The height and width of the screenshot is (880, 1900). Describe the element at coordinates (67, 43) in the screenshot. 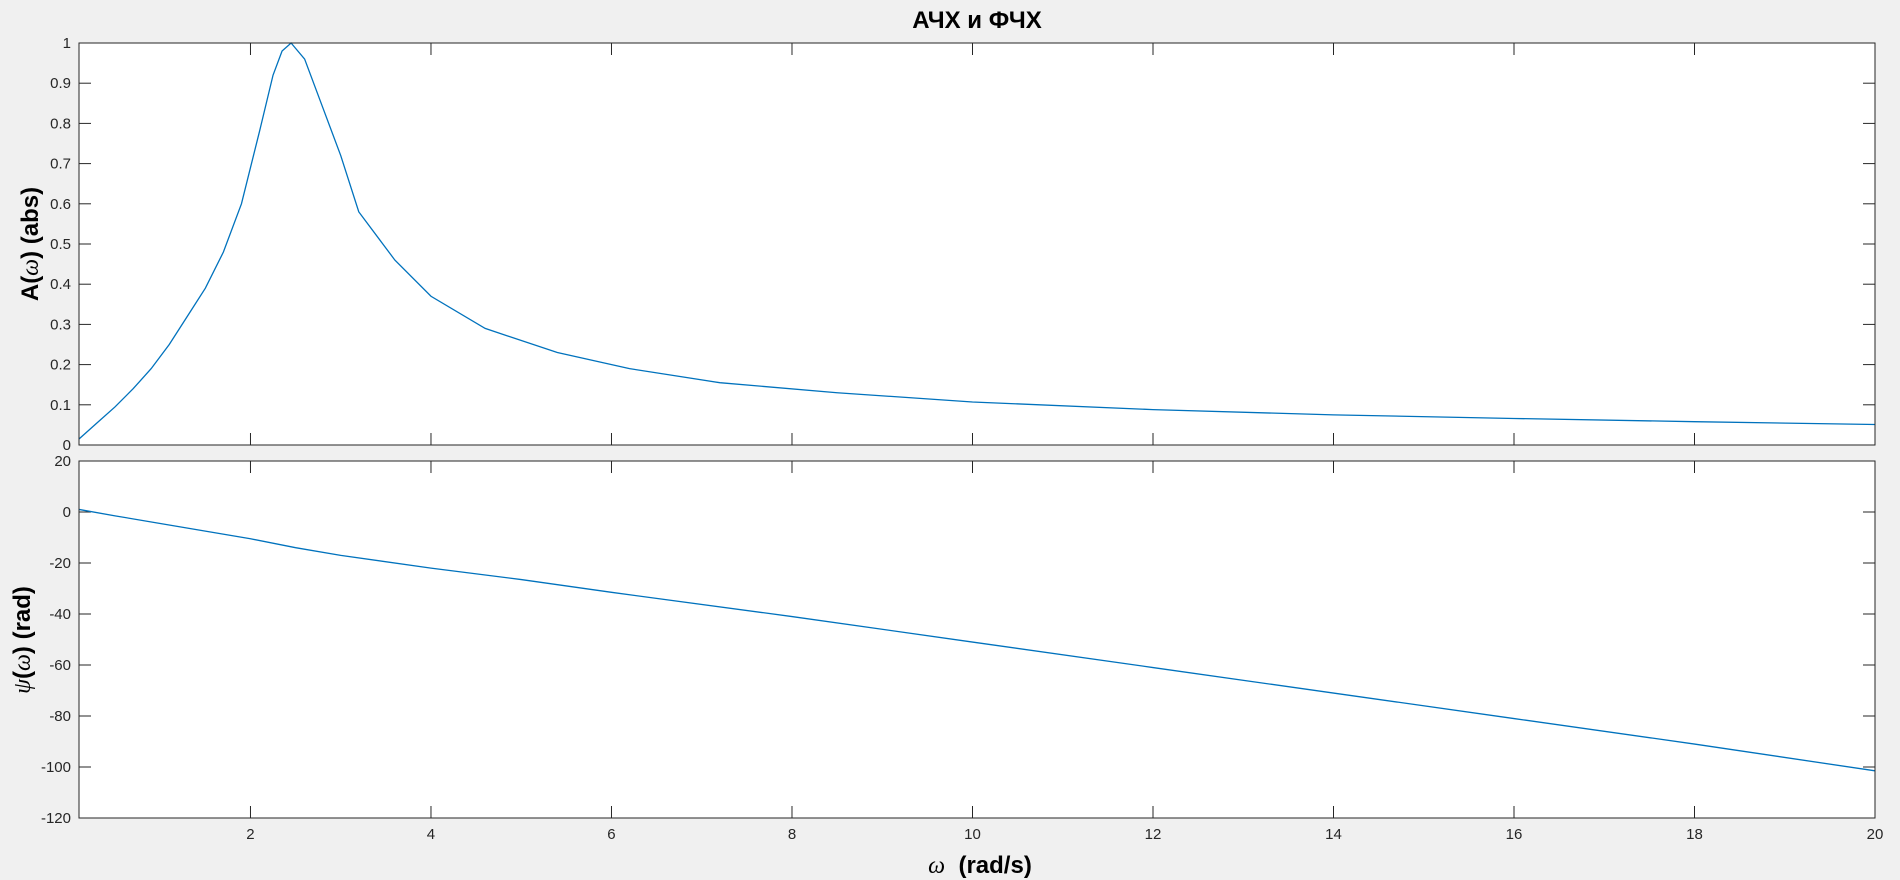

I see `amplitude-ytick-label: 1` at that location.